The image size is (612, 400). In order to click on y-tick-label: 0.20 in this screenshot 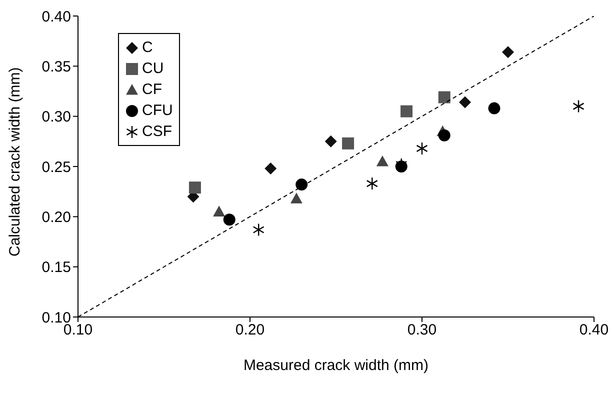, I will do `click(56, 217)`.